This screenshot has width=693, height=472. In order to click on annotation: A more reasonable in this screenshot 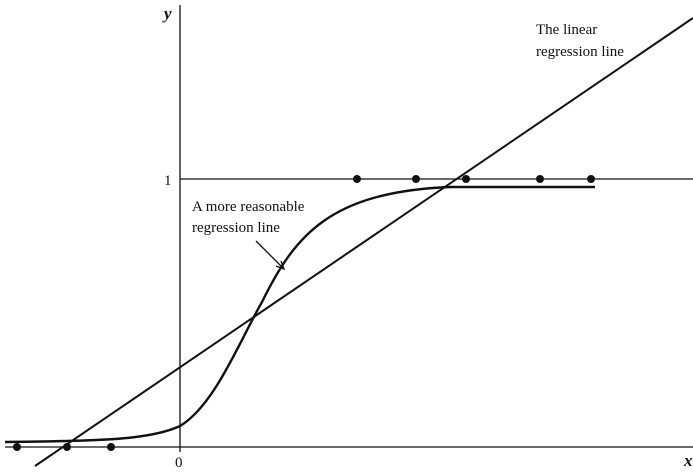, I will do `click(248, 207)`.